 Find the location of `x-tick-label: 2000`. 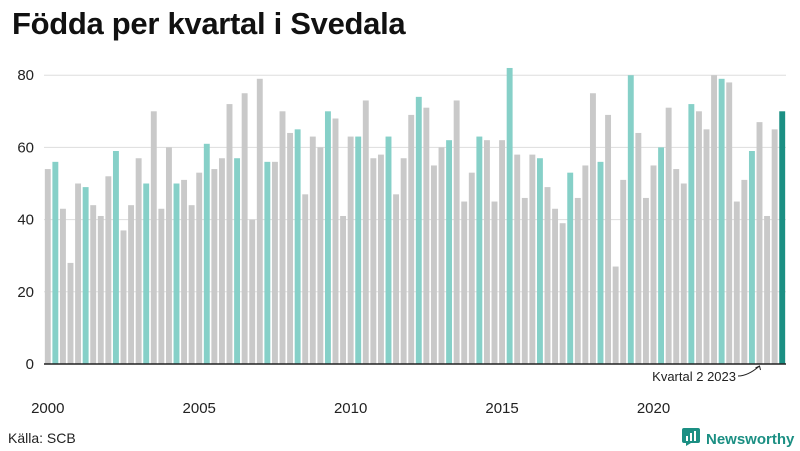

x-tick-label: 2000 is located at coordinates (47, 408).